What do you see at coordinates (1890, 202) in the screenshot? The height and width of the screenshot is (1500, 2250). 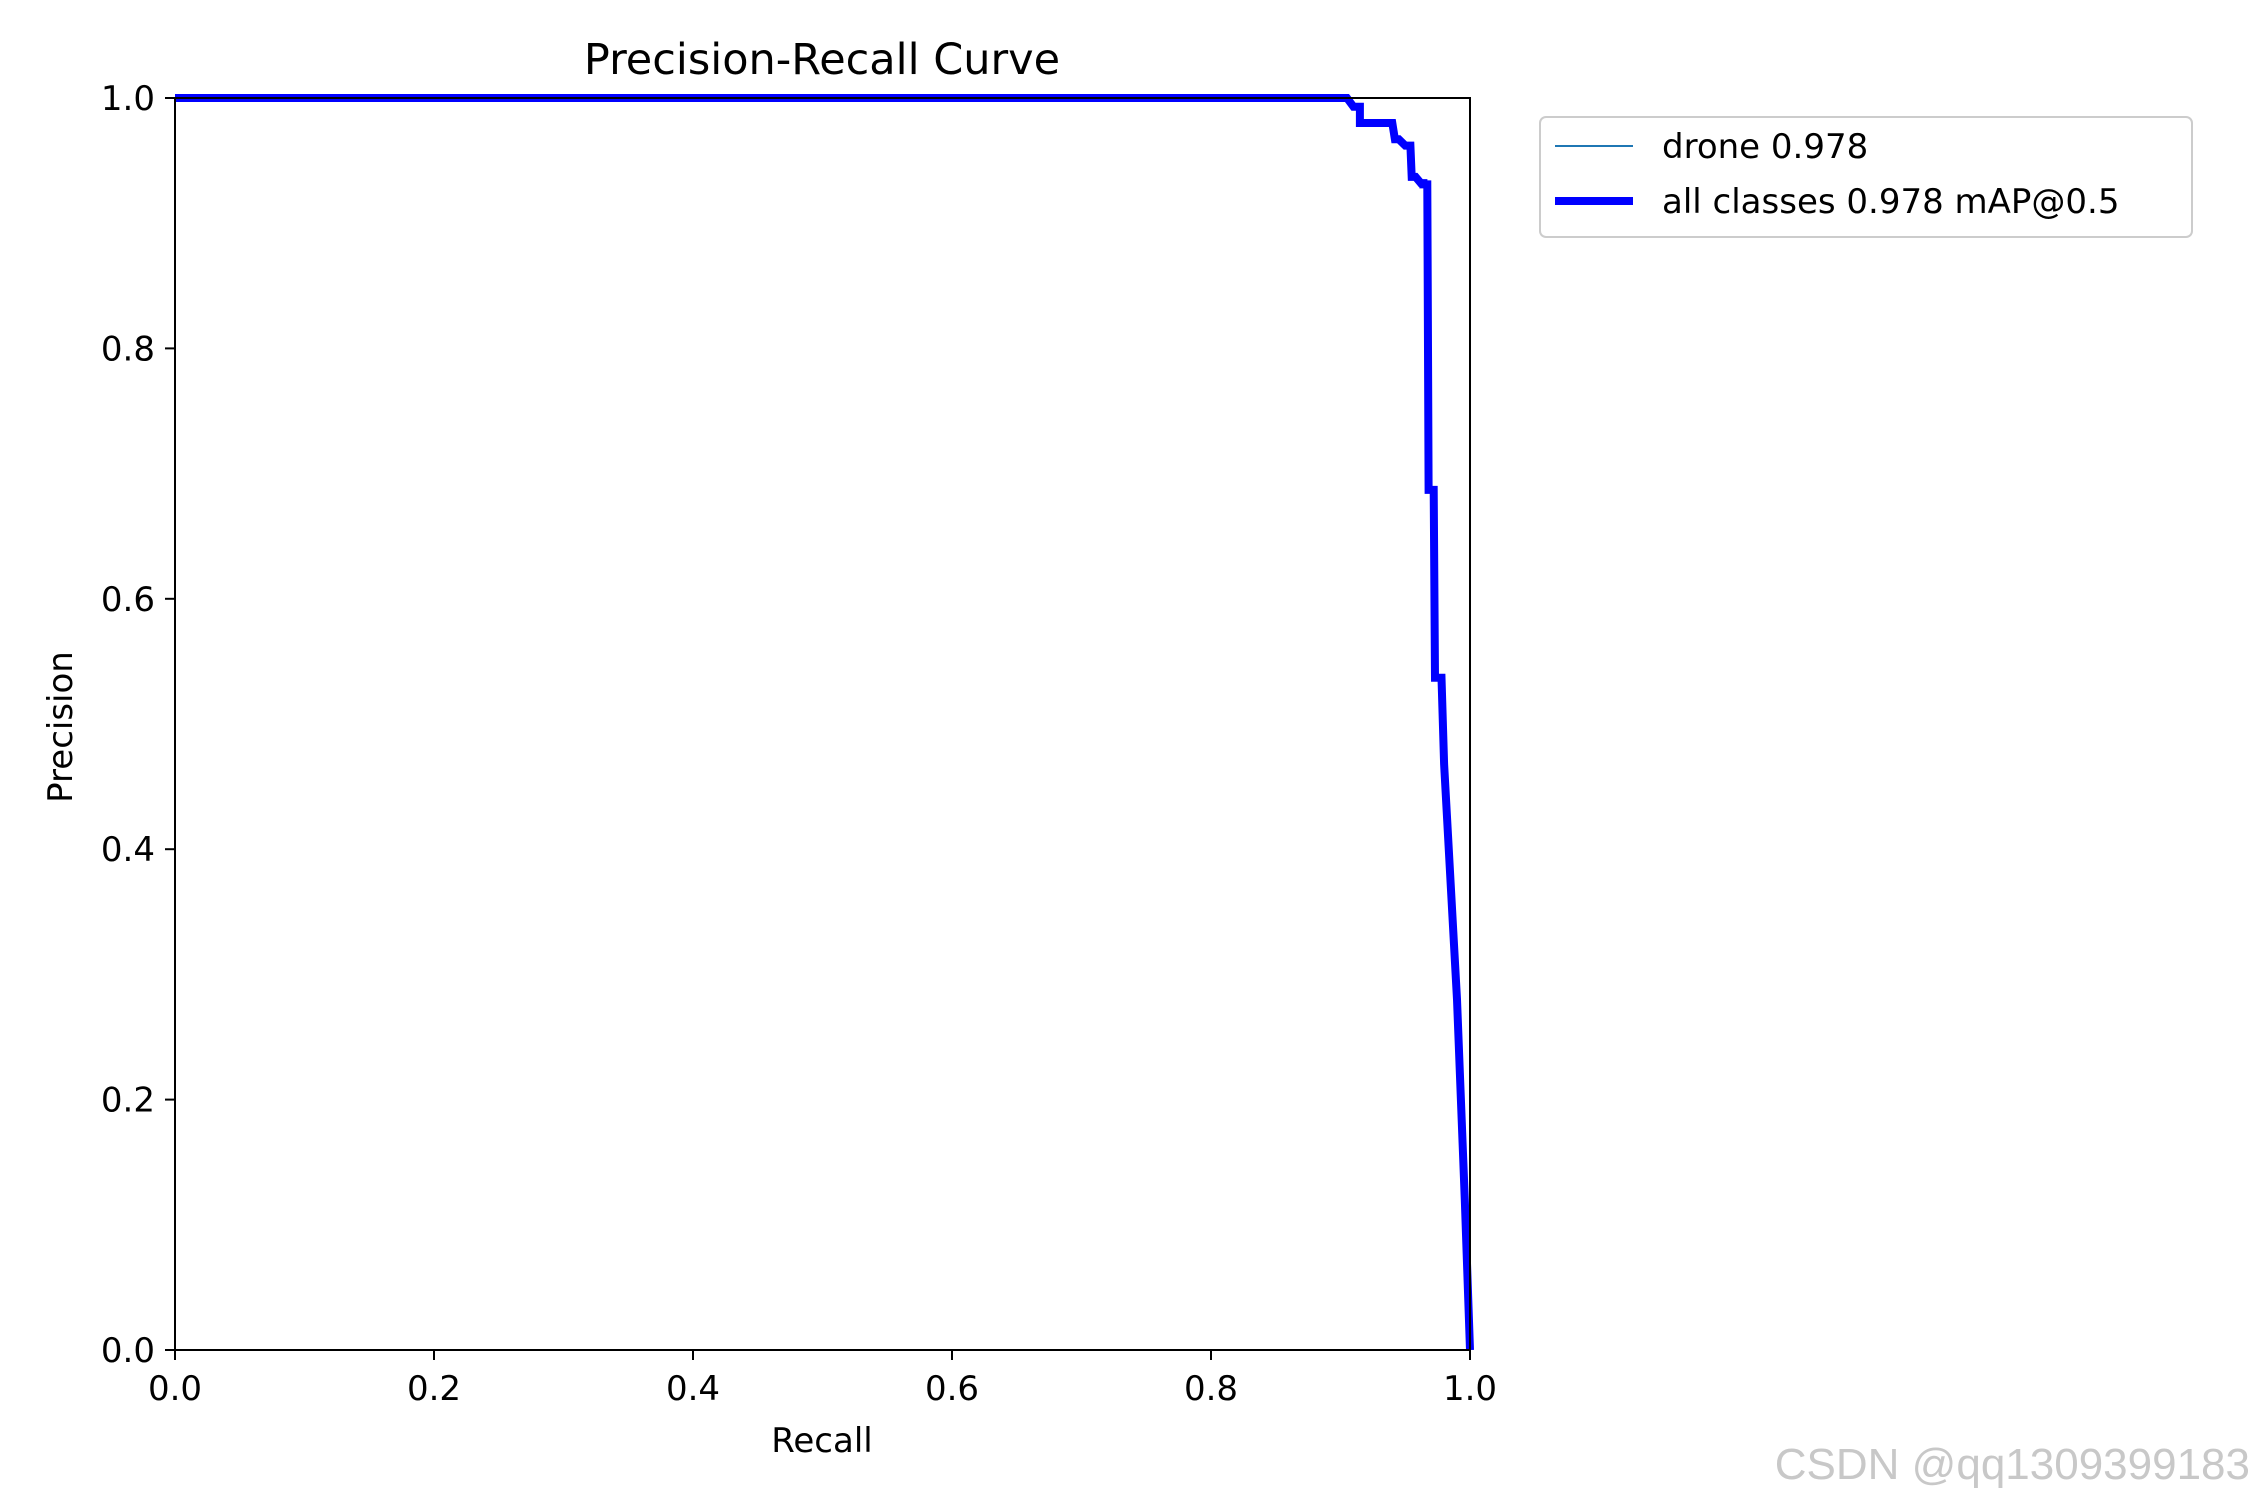 I see `legend-label-all-classes: all classes 0.978 mAP@0.5` at bounding box center [1890, 202].